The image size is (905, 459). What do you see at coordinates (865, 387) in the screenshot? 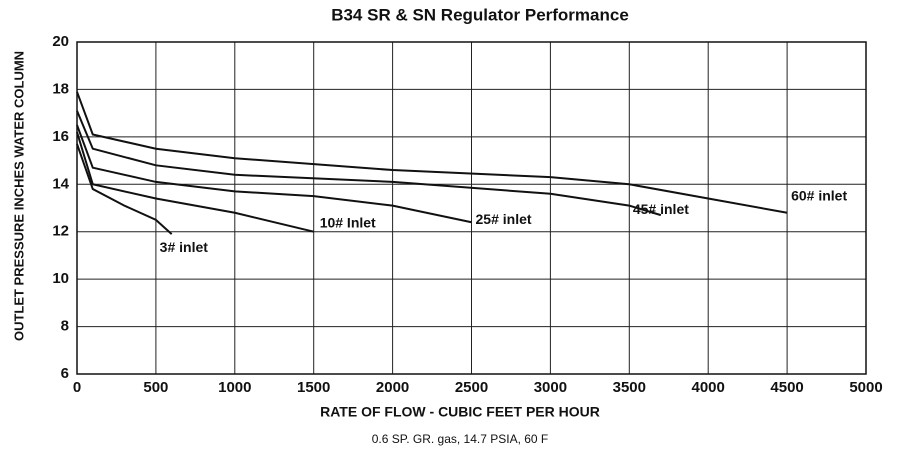
I see `x-tick-label: 5000` at bounding box center [865, 387].